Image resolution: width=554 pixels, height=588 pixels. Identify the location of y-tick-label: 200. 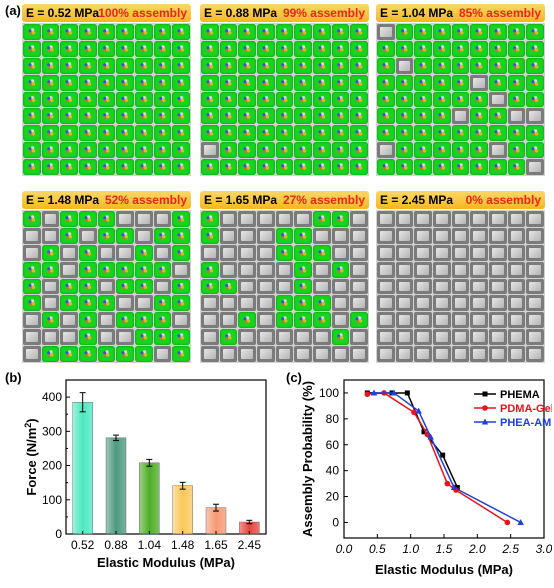
(52, 466).